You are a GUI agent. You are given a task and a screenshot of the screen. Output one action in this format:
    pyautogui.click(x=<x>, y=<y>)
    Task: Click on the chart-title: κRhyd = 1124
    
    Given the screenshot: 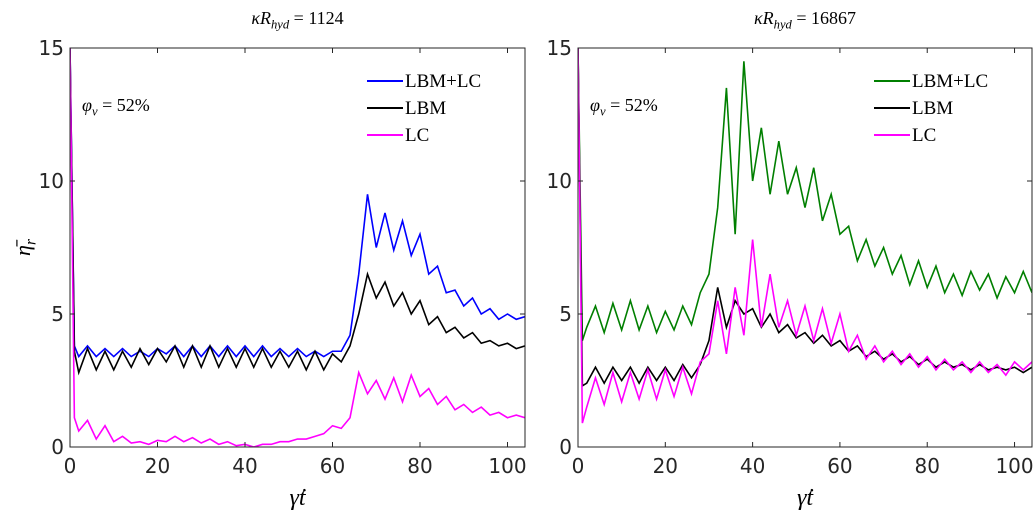 What is the action you would take?
    pyautogui.click(x=297, y=20)
    